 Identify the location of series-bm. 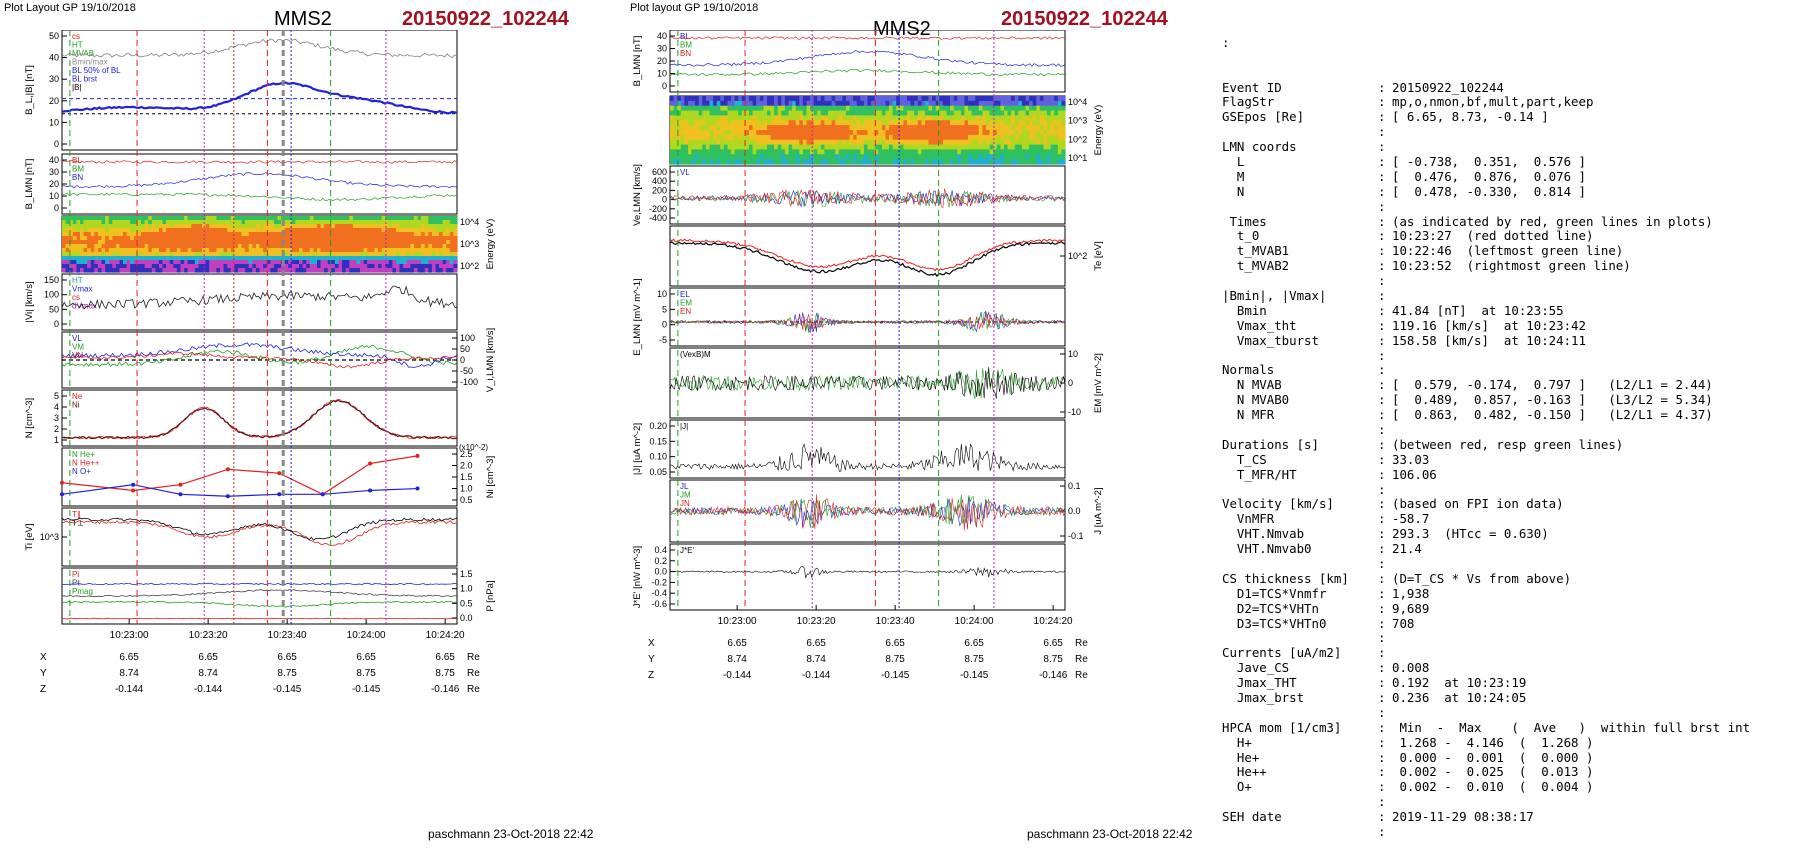
(259, 180).